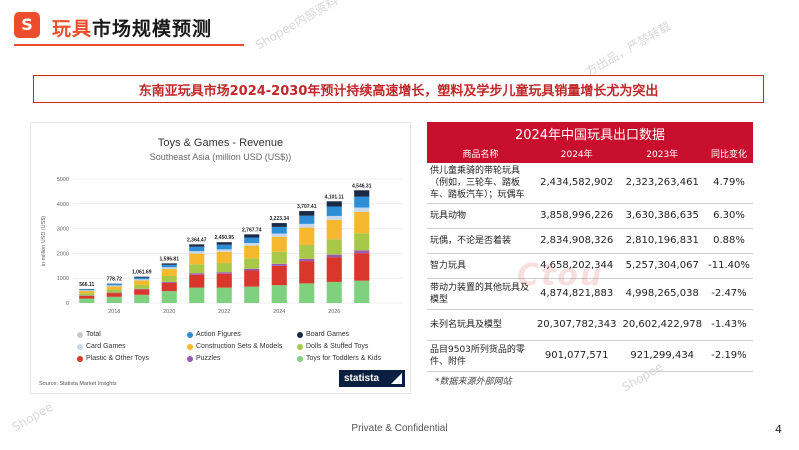 This screenshot has height=450, width=799. I want to click on cell-2023: 5,257,304,067, so click(662, 266).